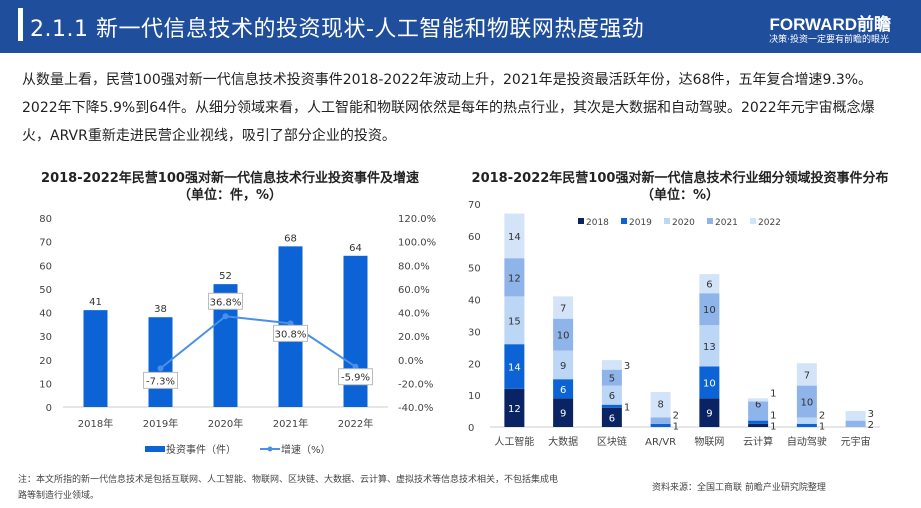 The height and width of the screenshot is (508, 921). Describe the element at coordinates (201, 449) in the screenshot. I see `legend-bar-label: 投资事件（件）` at that location.